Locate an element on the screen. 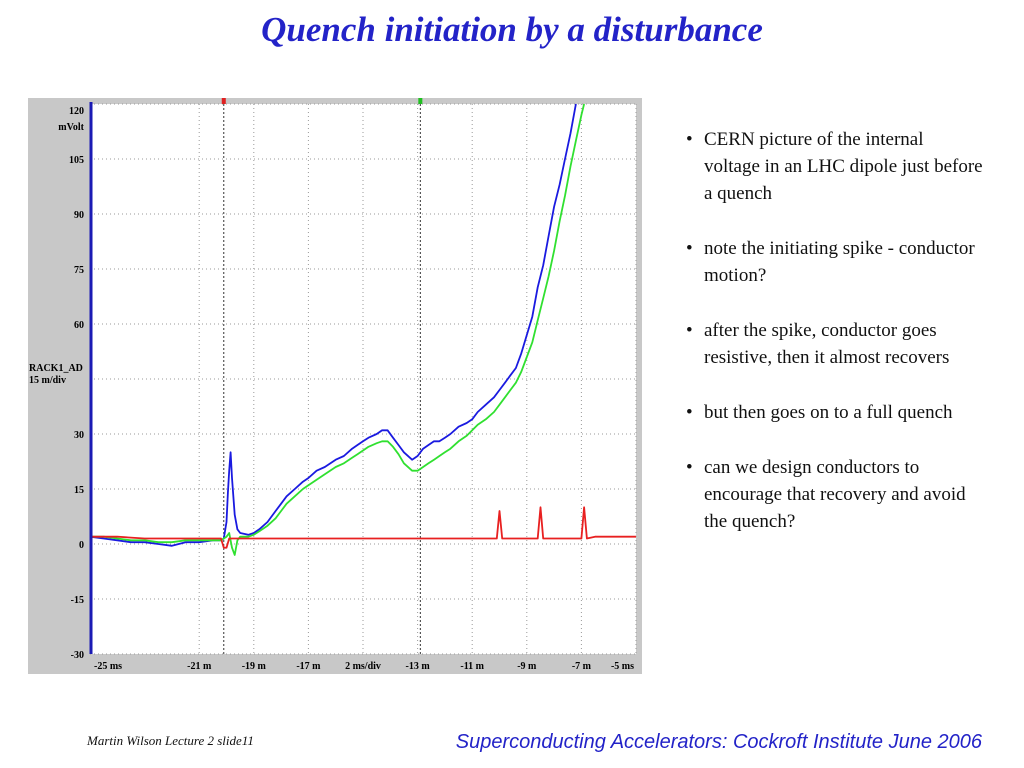  y-tick-label: 0 is located at coordinates (81, 545).